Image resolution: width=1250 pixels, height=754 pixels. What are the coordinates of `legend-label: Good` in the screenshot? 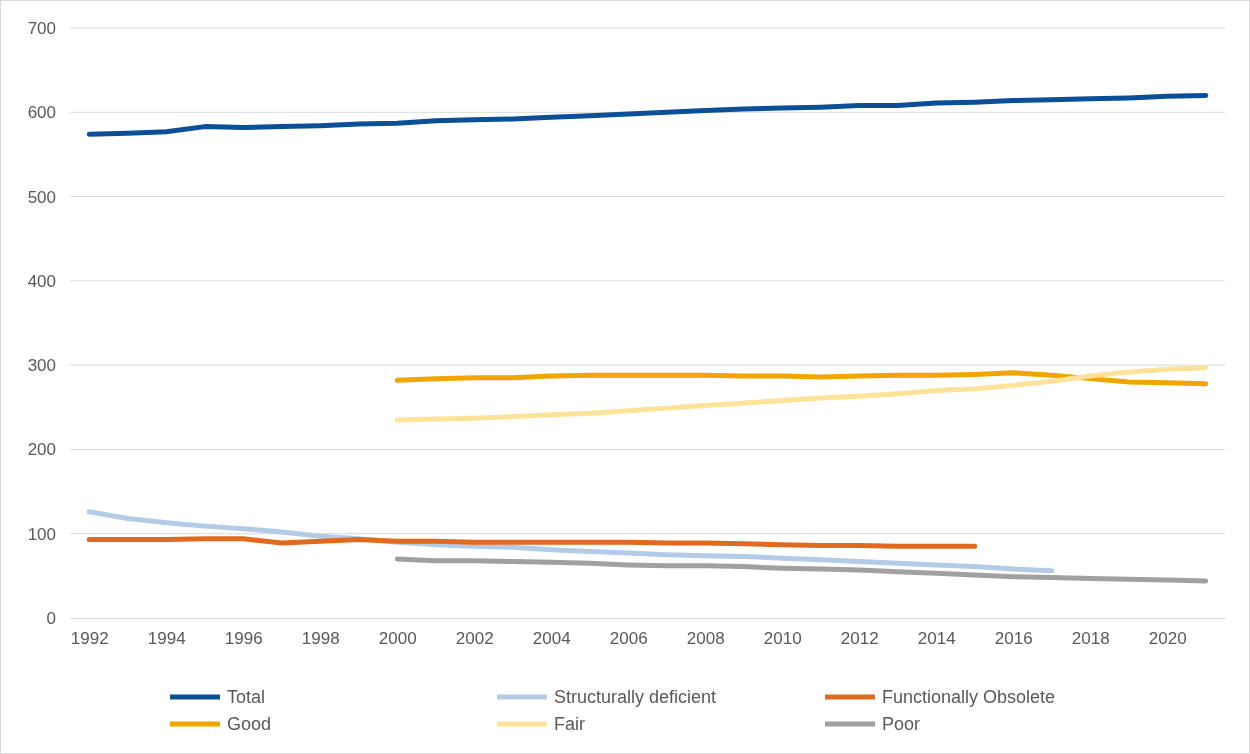 It's located at (249, 724).